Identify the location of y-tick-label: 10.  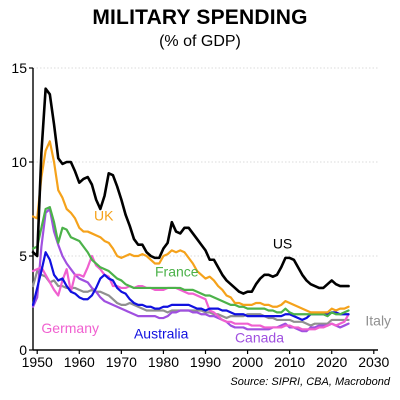
(19, 162).